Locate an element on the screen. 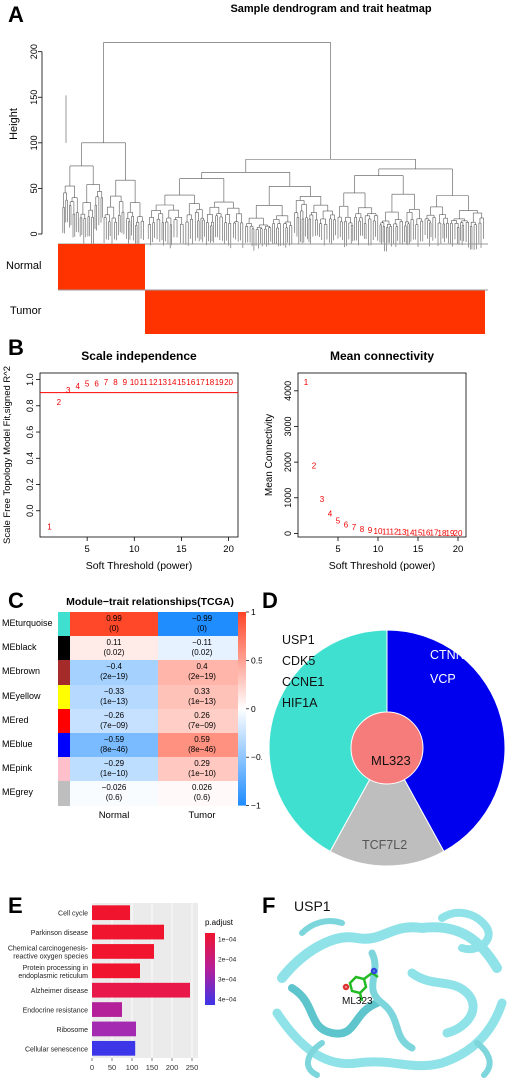 The image size is (512, 1081). pie-slice is located at coordinates (387, 806).